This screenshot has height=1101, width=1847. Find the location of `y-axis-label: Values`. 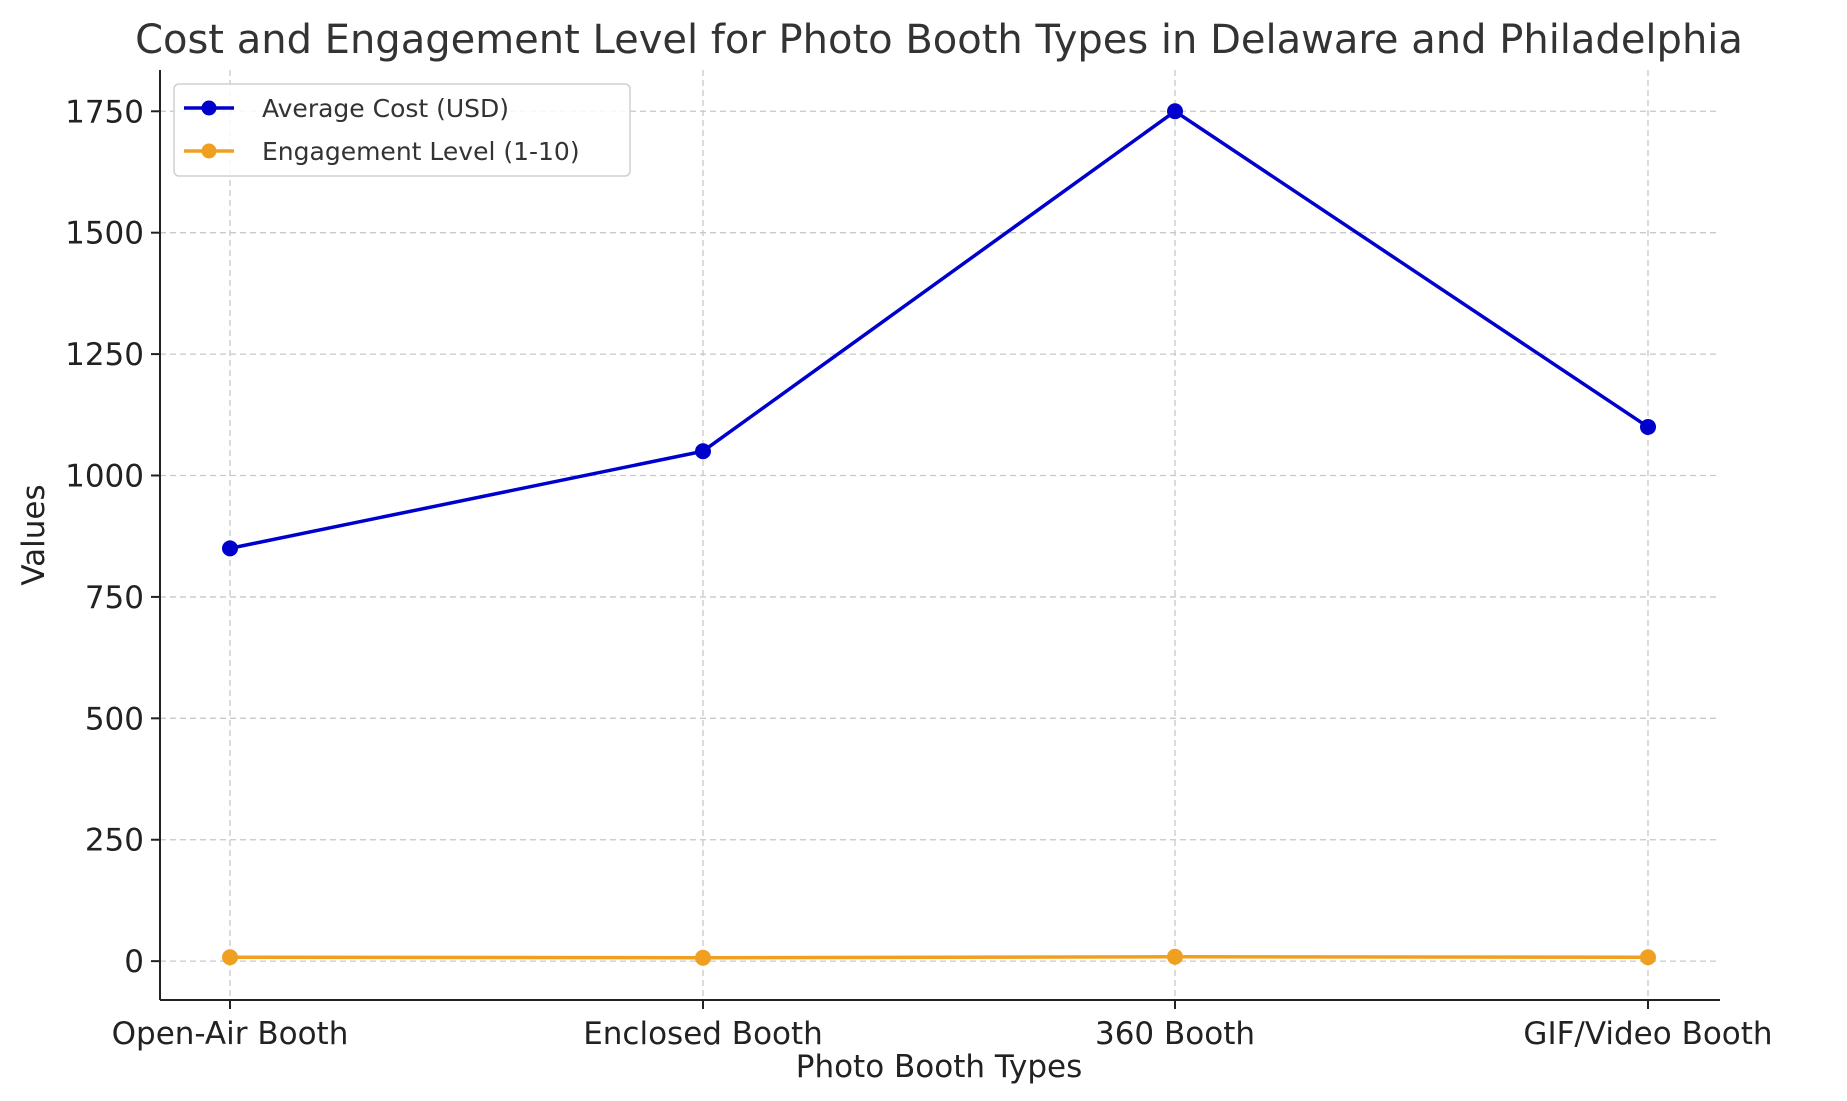

y-axis-label: Values is located at coordinates (34, 534).